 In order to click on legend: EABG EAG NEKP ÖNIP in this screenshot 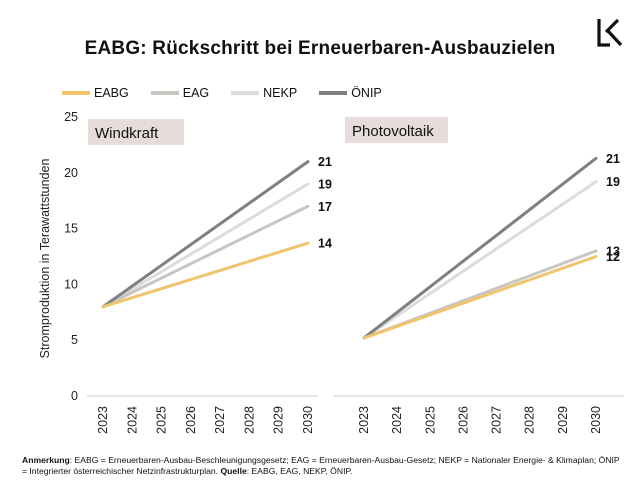, I will do `click(233, 93)`.